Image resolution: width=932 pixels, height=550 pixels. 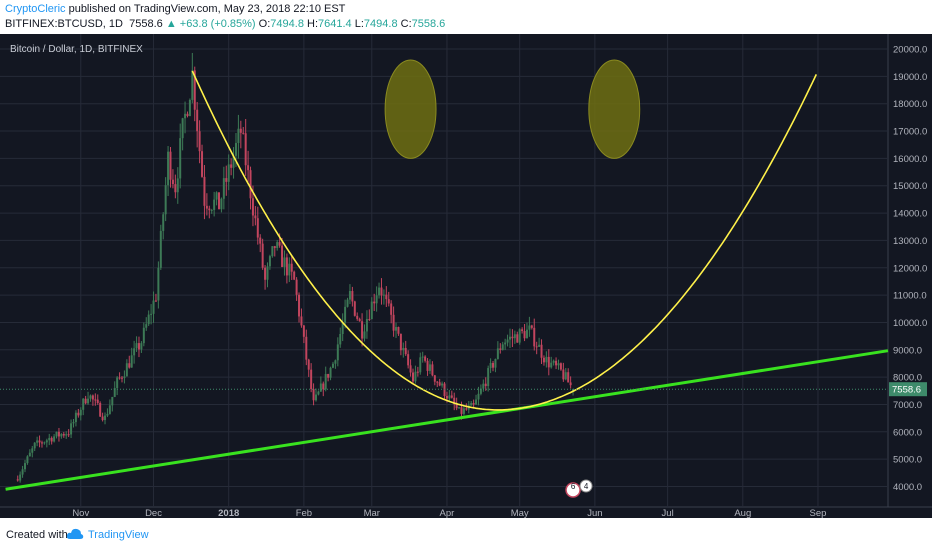 I want to click on y-tick-label: 12000.0, so click(x=910, y=268).